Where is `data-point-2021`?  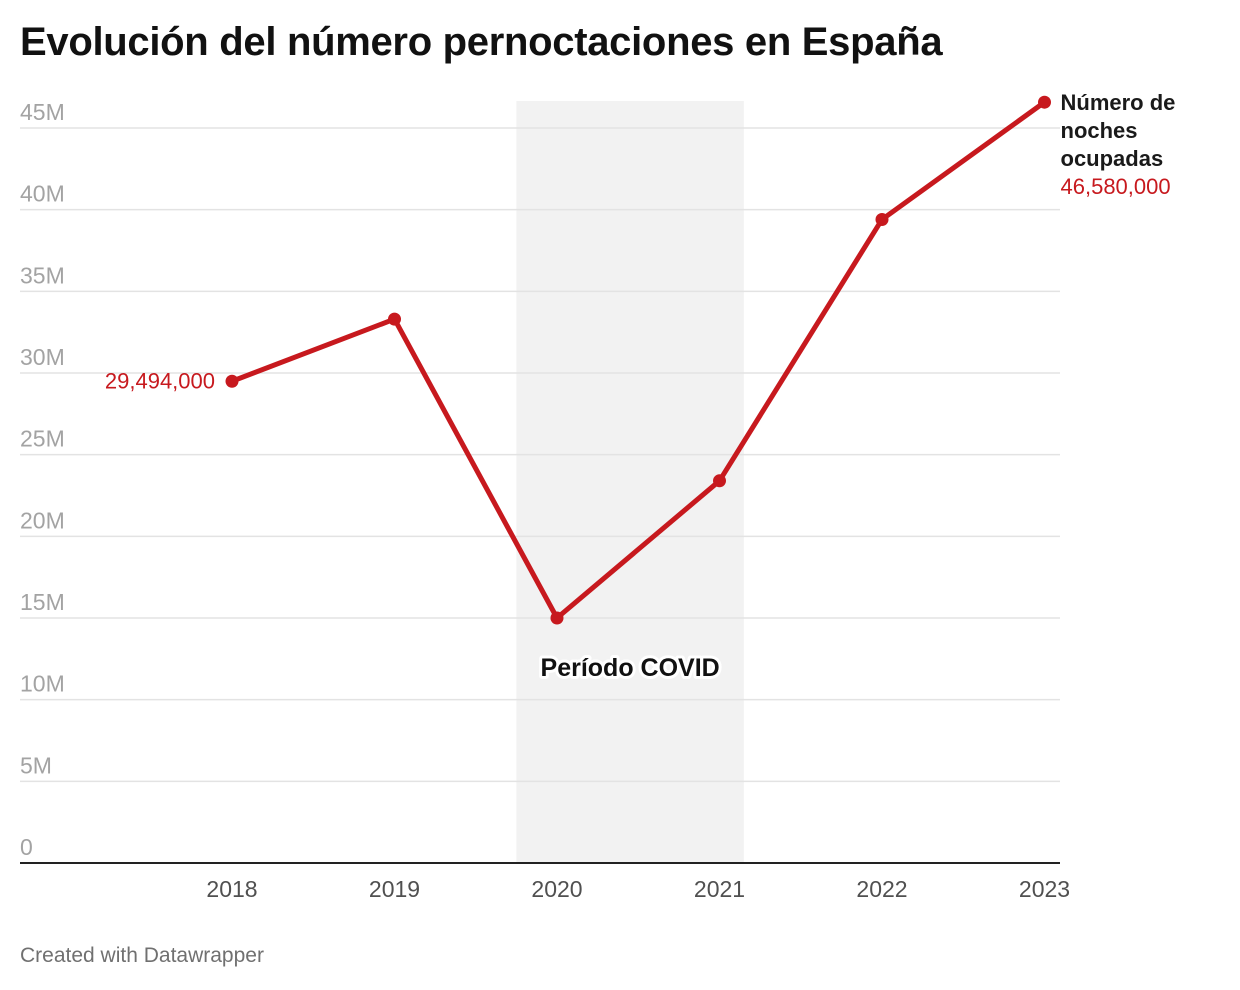 data-point-2021 is located at coordinates (719, 481).